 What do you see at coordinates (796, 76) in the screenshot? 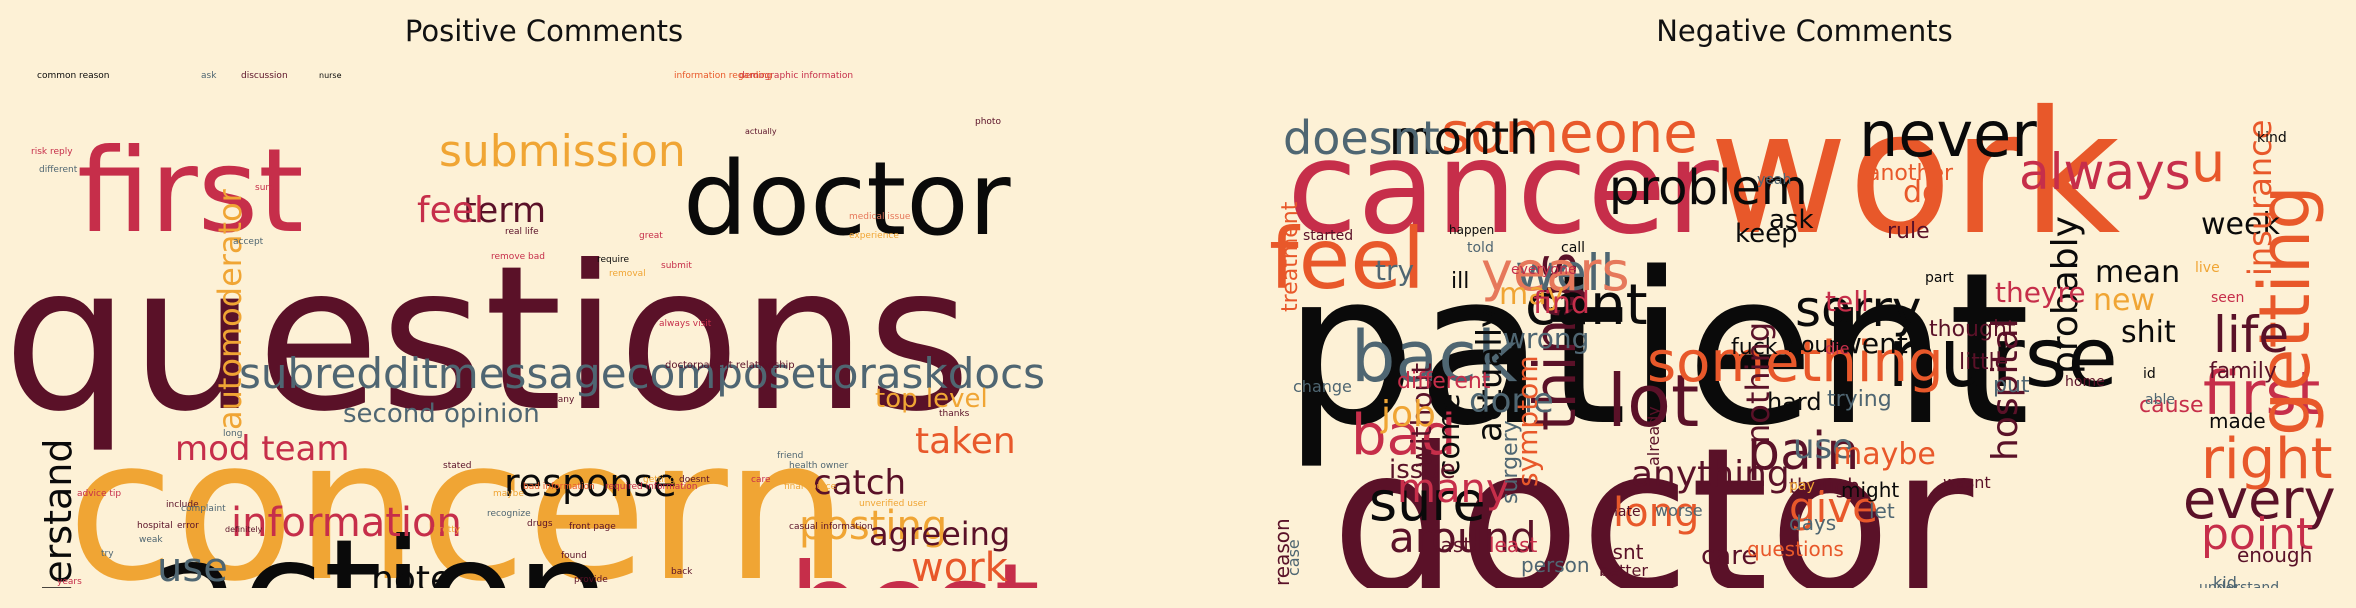
I see `word-demographic-information: demographic information` at bounding box center [796, 76].